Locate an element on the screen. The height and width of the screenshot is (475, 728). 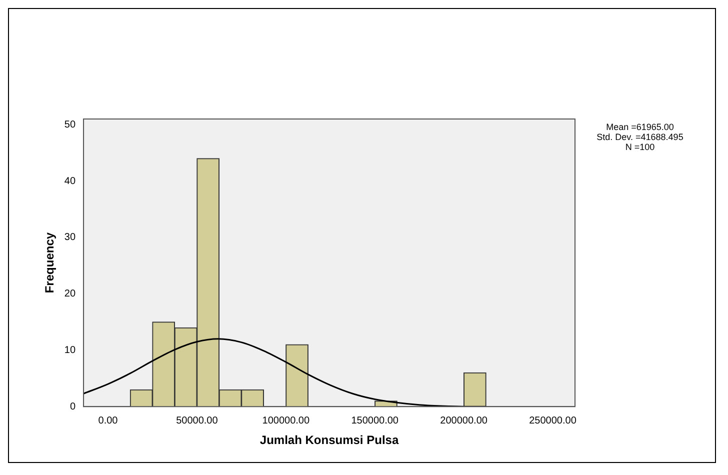
x-tick-label: 150000.00 is located at coordinates (375, 420).